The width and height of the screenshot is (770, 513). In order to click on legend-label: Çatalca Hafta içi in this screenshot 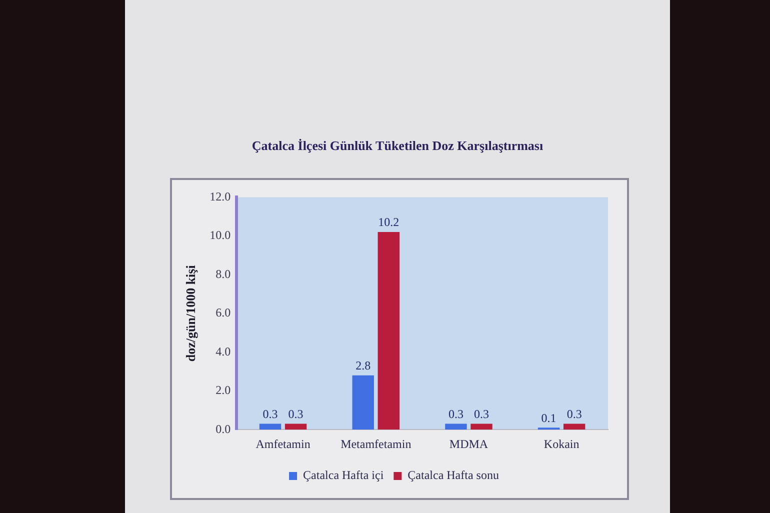, I will do `click(343, 475)`.